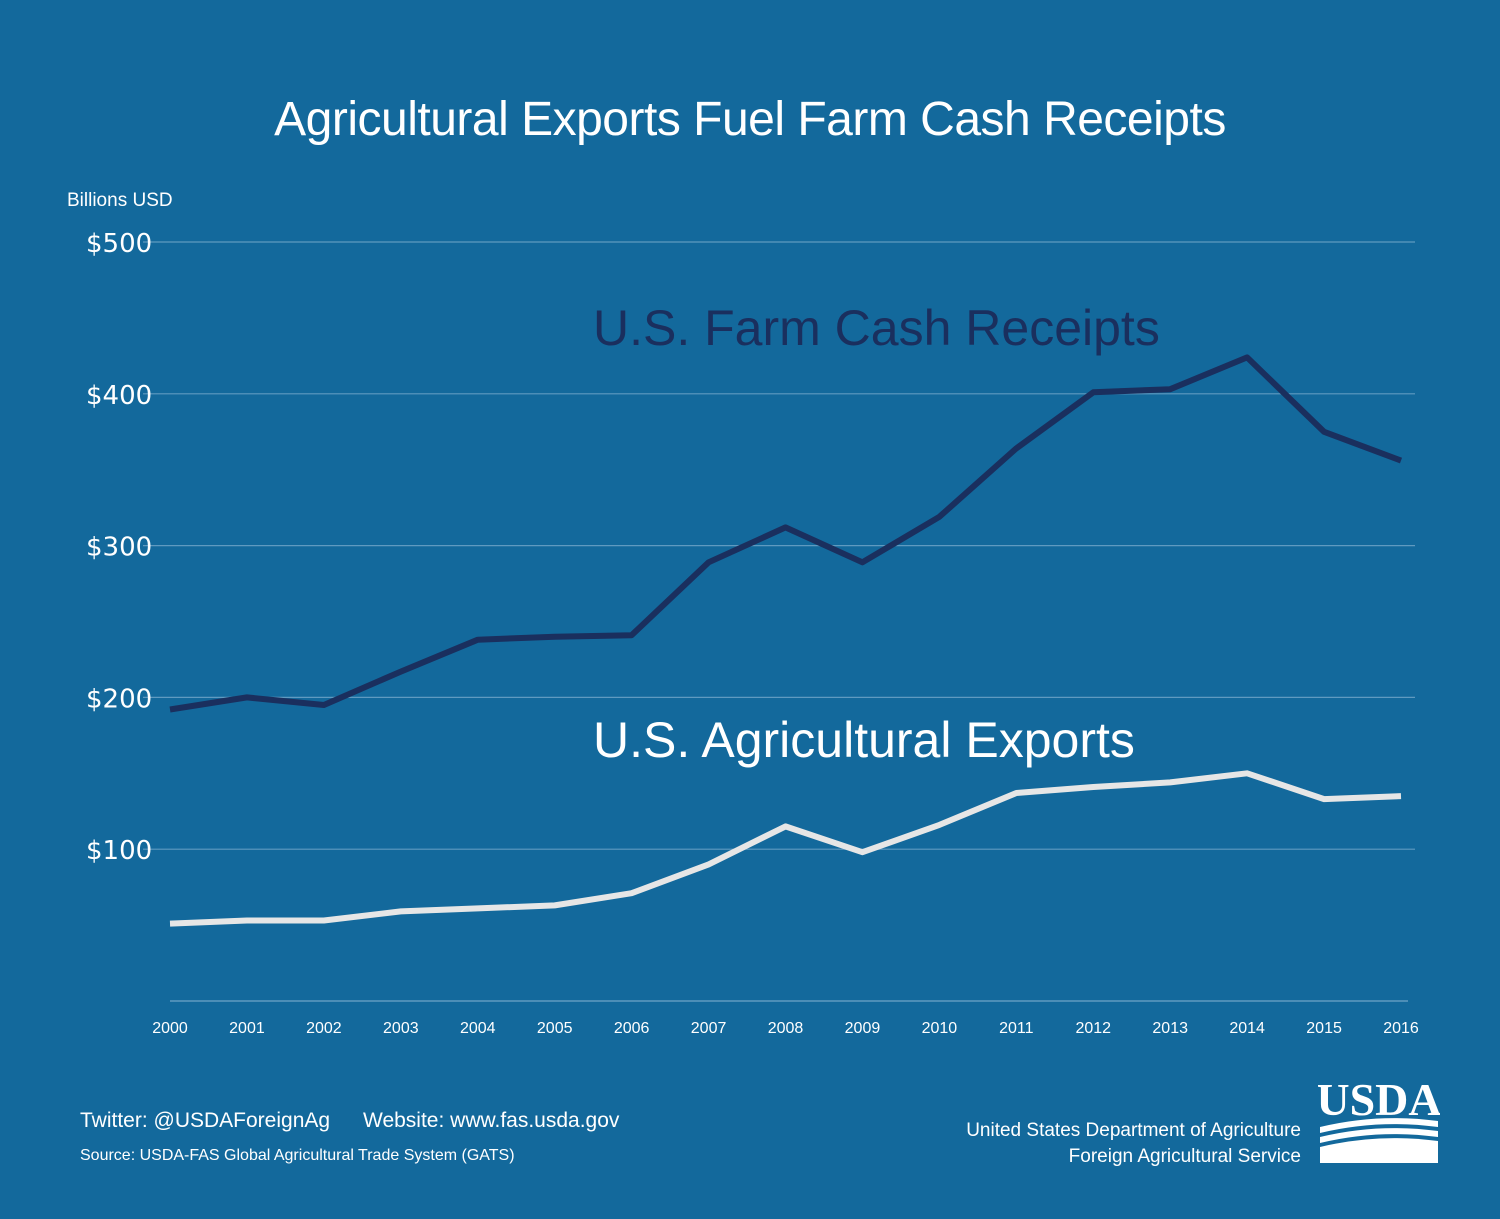 This screenshot has height=1219, width=1500. What do you see at coordinates (1379, 1100) in the screenshot?
I see `usda-logo-text: USDA` at bounding box center [1379, 1100].